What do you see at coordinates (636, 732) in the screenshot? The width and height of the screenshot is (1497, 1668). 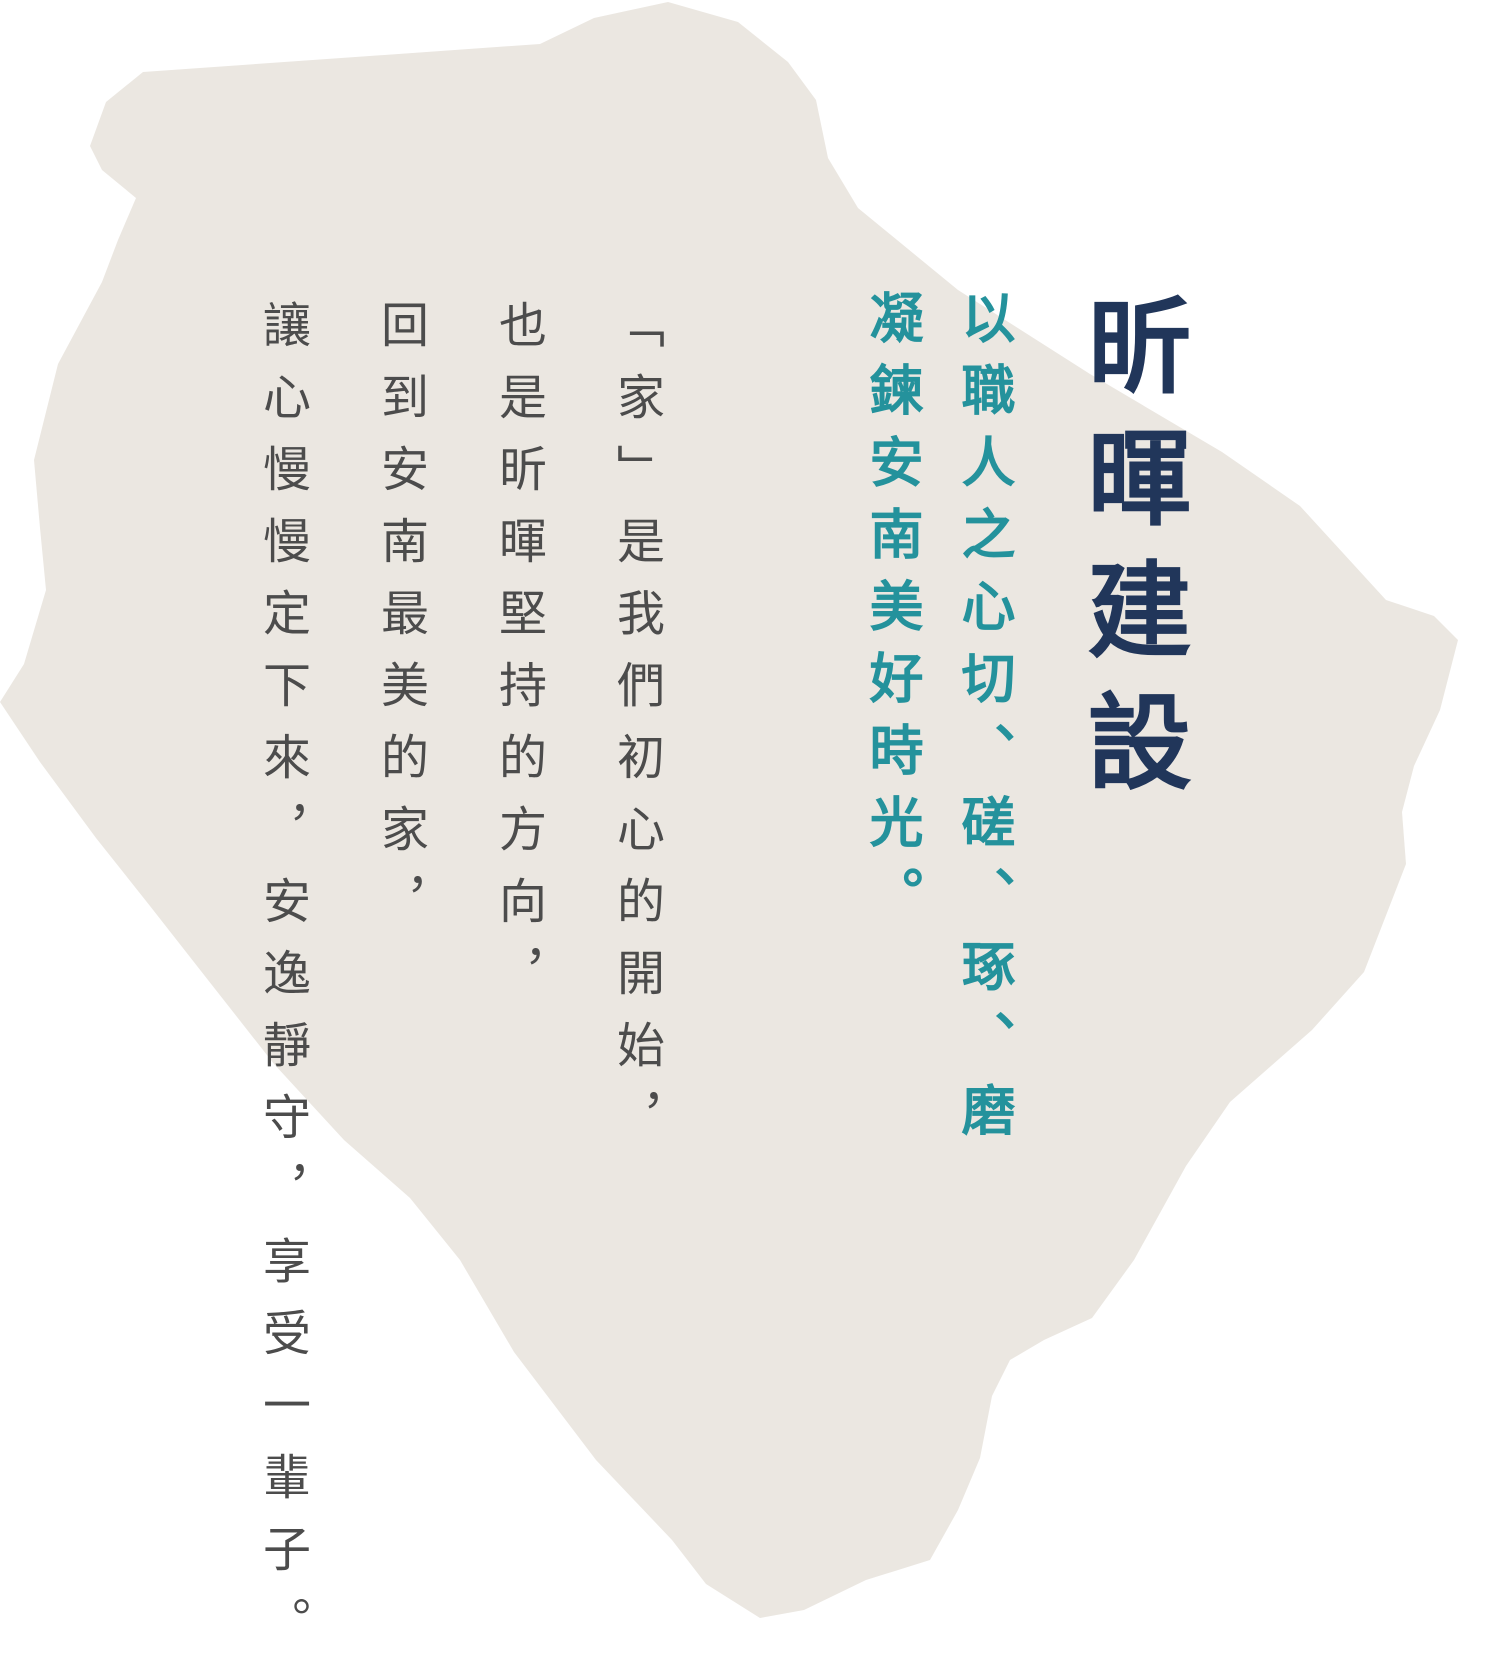 I see `body-line-1: 「家」是我們初心的開始，` at bounding box center [636, 732].